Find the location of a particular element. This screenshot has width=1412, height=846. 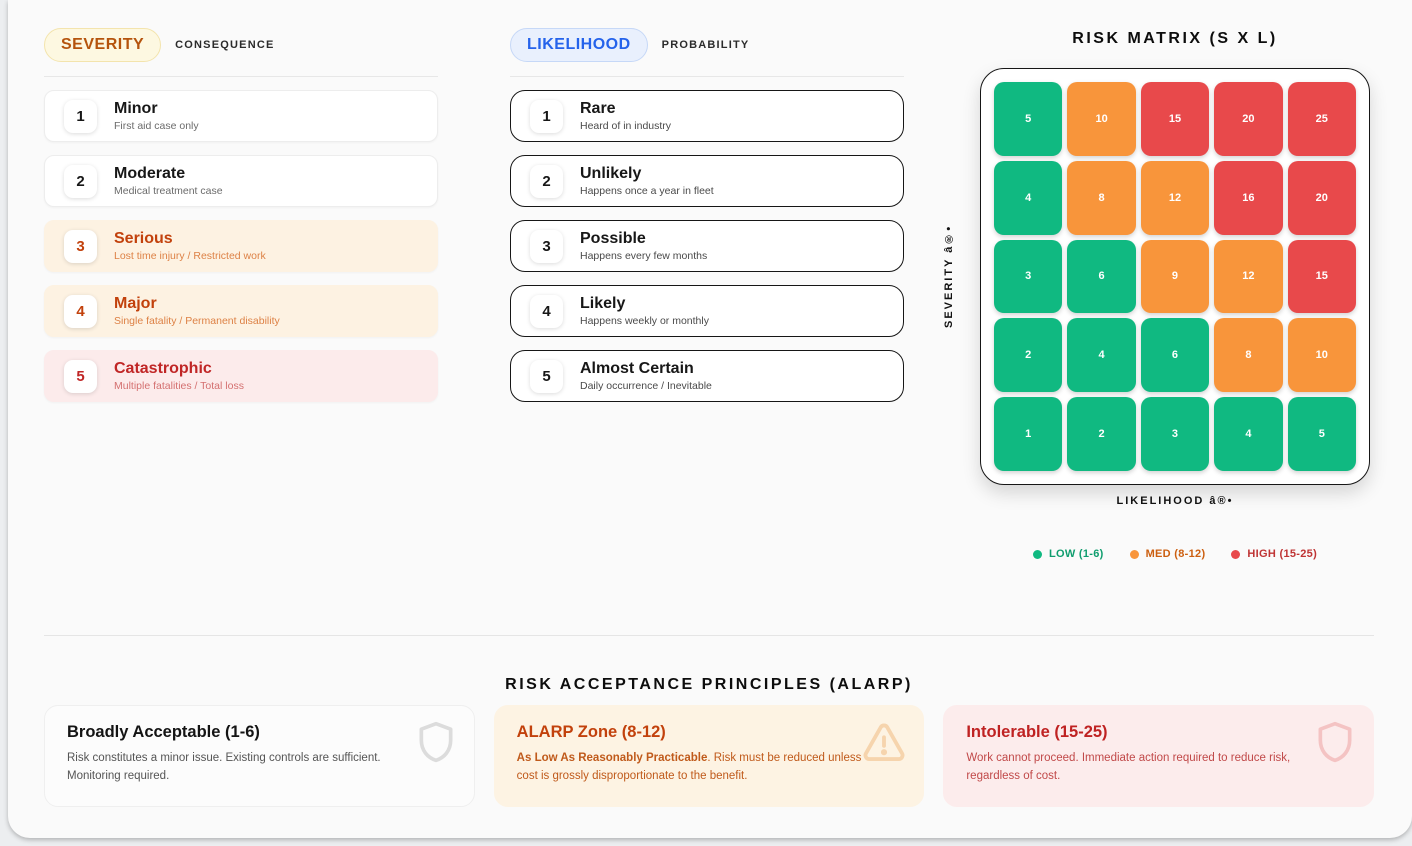

likelihood-axis-label: LIKELIHOOD â®• is located at coordinates (1175, 501).